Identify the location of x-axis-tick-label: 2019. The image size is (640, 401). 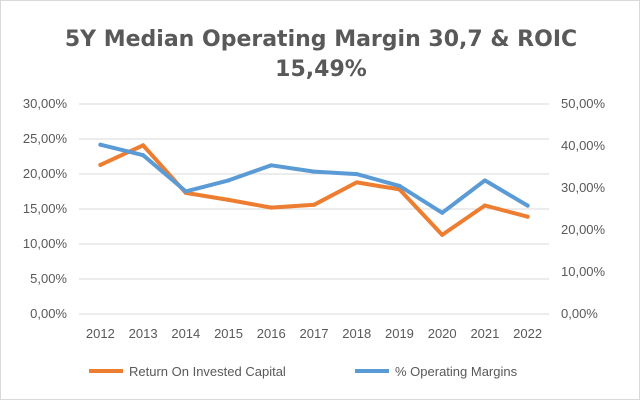
(399, 333).